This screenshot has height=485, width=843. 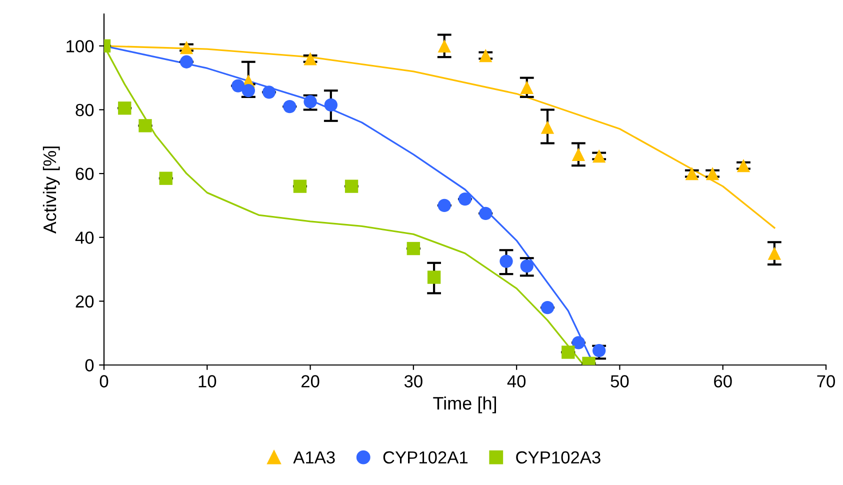 I want to click on y-tick-label: 0, so click(x=89, y=365).